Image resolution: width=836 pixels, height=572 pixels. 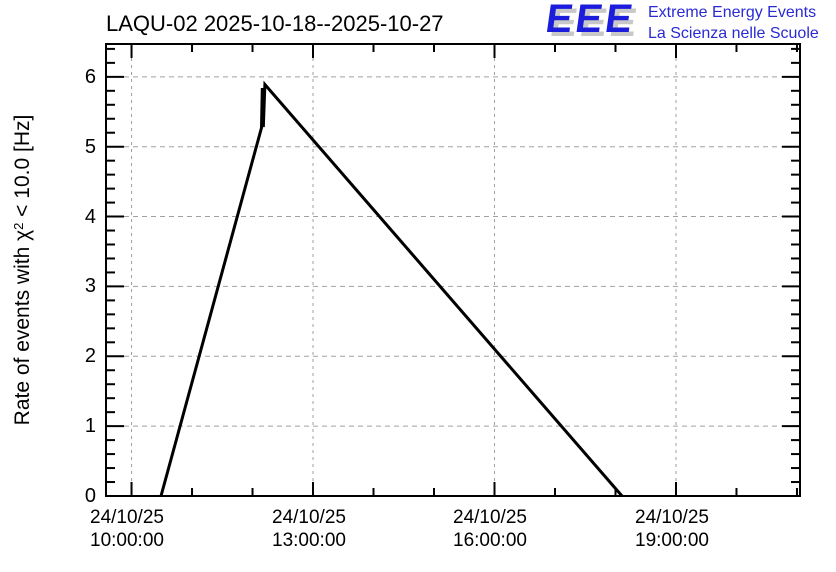 What do you see at coordinates (590, 20) in the screenshot?
I see `eee-logo-acronym: EEE` at bounding box center [590, 20].